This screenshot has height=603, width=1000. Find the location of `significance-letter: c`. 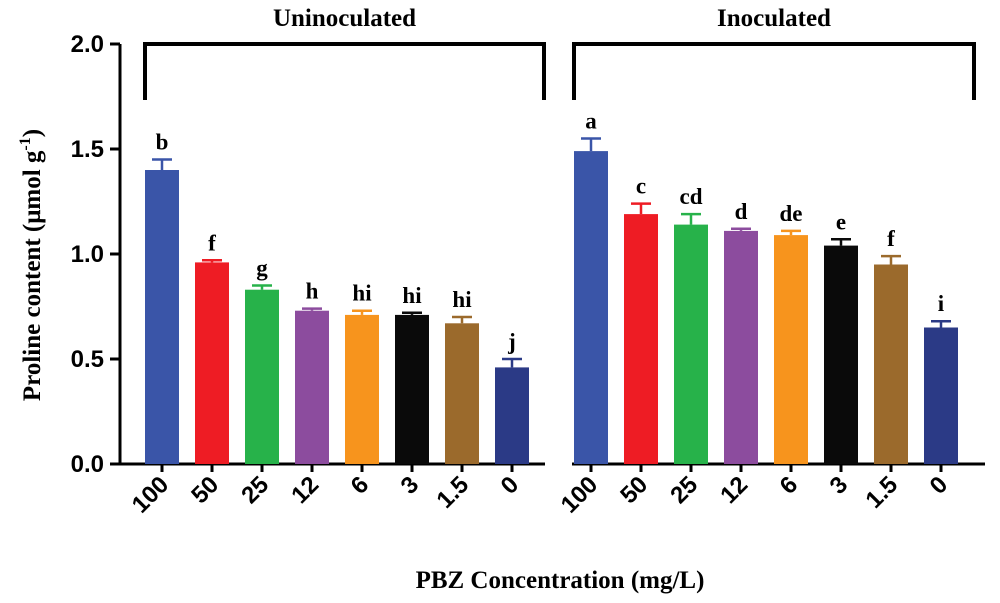

significance-letter: c is located at coordinates (641, 186).